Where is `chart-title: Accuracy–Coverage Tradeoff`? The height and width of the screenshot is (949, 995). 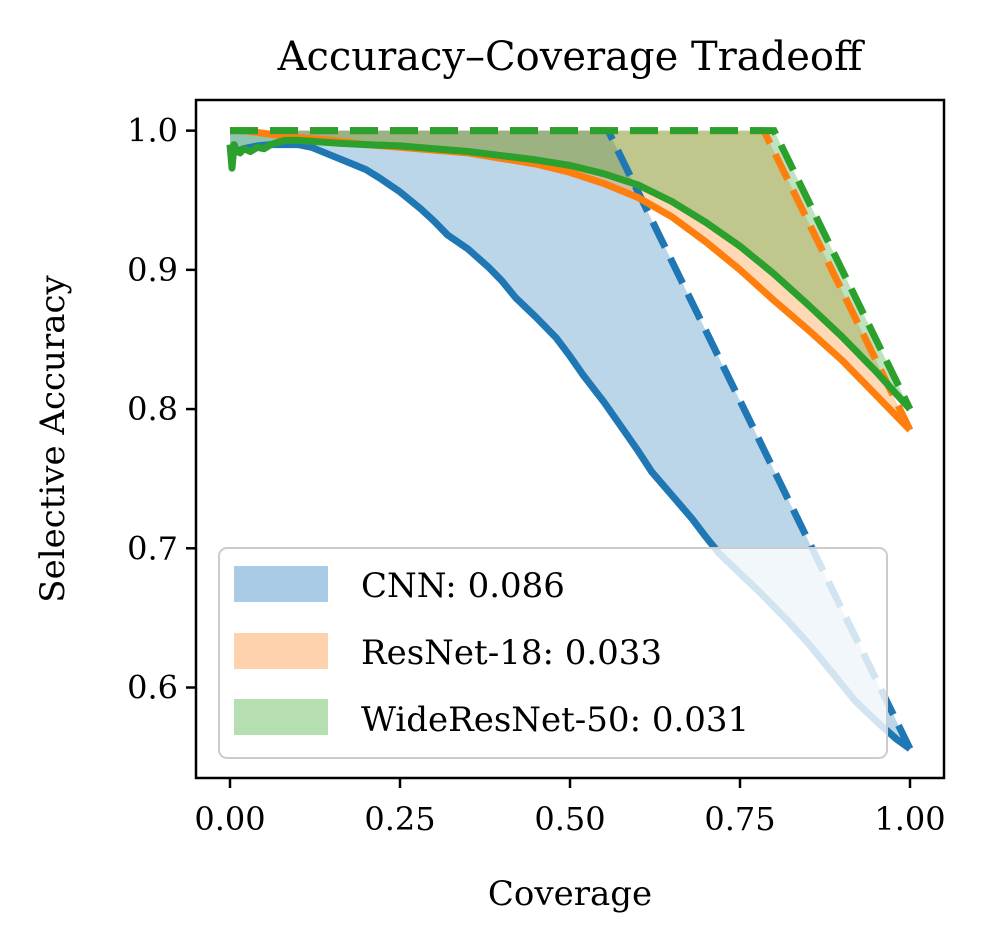 chart-title: Accuracy–Coverage Tradeoff is located at coordinates (571, 57).